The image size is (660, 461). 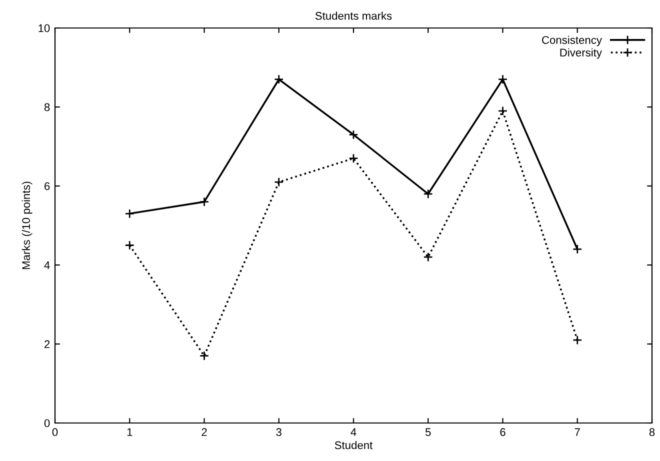 I want to click on y-axis-title: Marks (/10 points), so click(x=27, y=226).